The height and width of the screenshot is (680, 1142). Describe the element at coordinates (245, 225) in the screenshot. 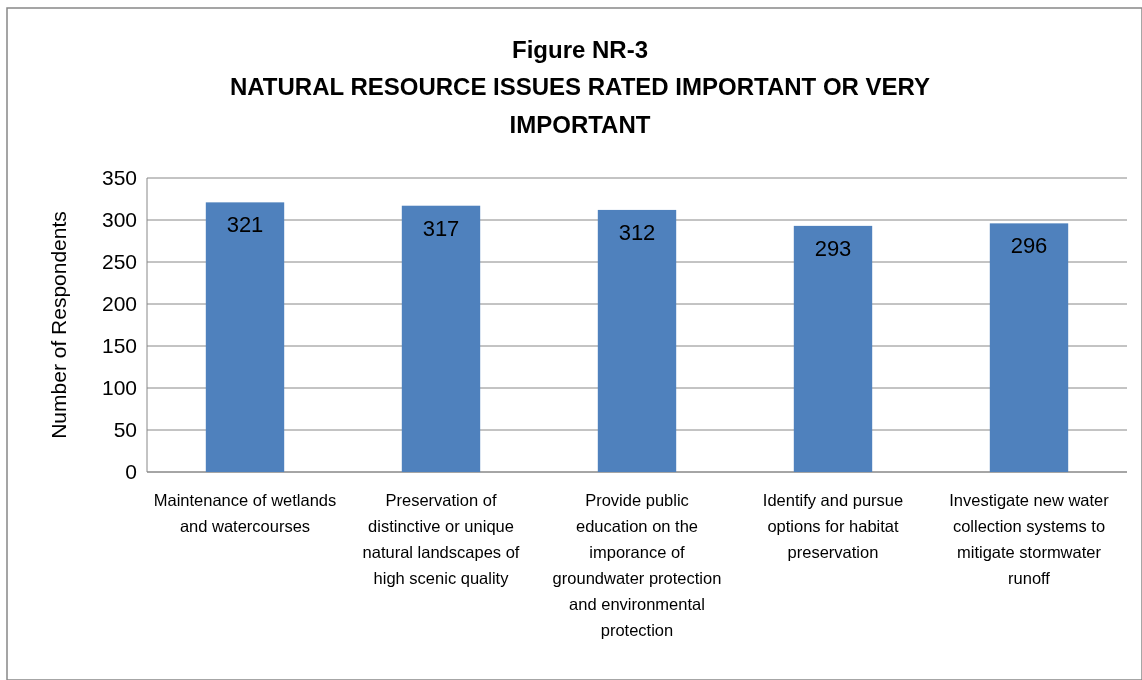

I see `data-label: 321` at that location.